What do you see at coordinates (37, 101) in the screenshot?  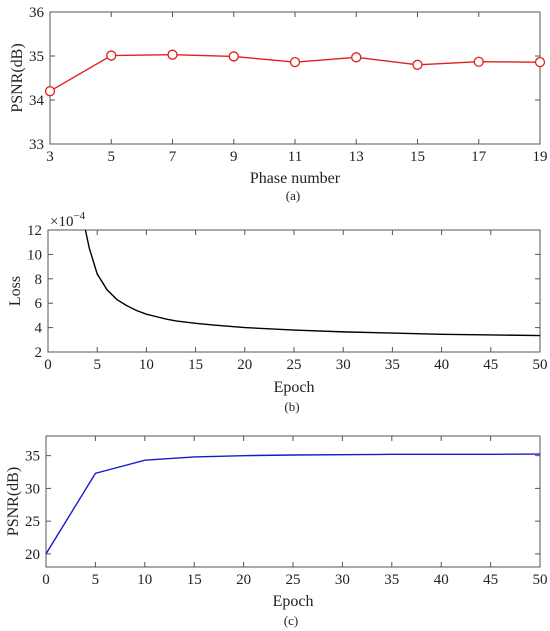 I see `y-tick-label: 34` at bounding box center [37, 101].